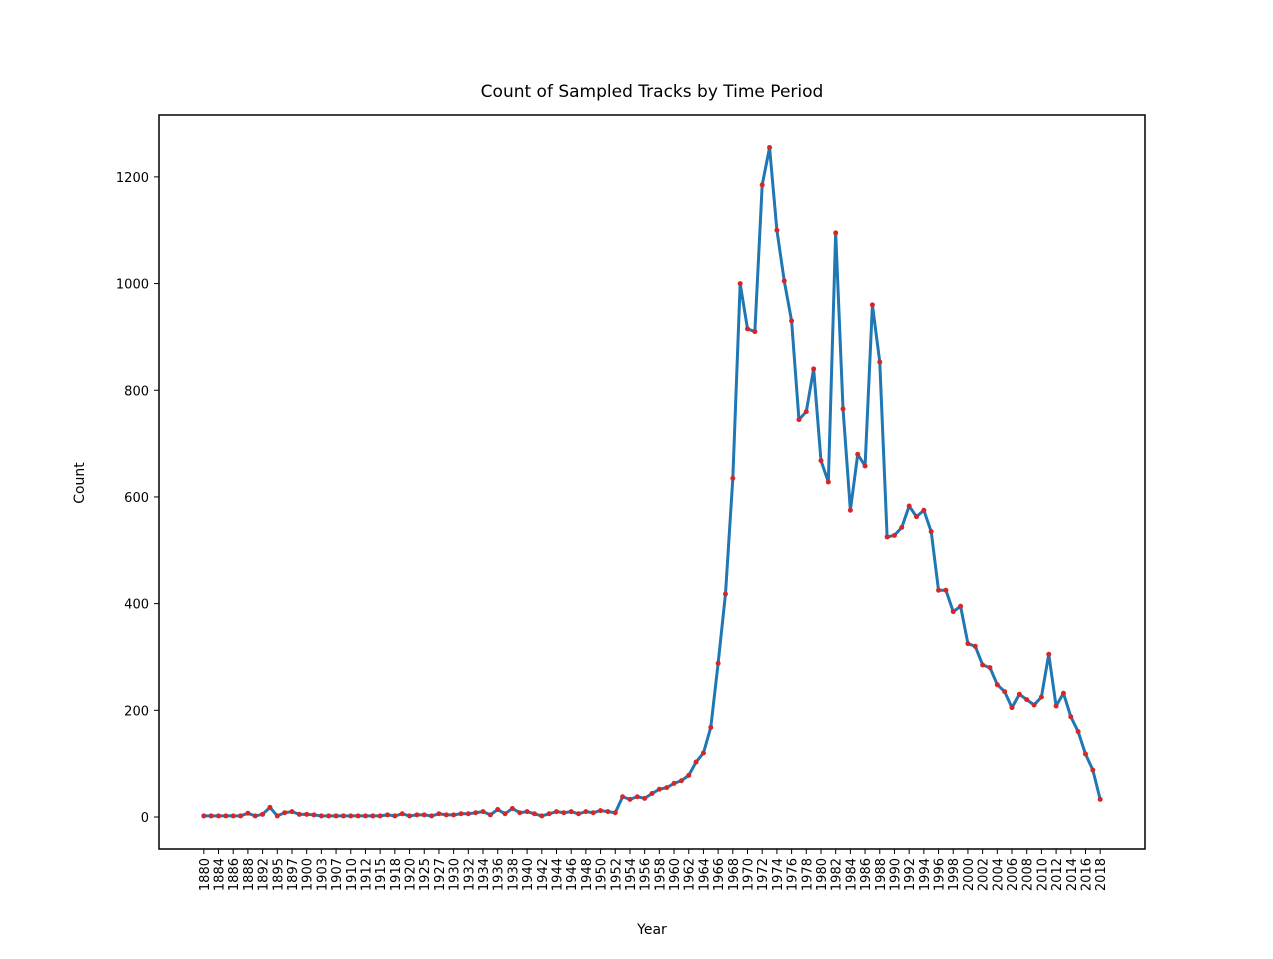 This screenshot has width=1273, height=959. Describe the element at coordinates (132, 178) in the screenshot. I see `y-tick-label: 1200` at that location.